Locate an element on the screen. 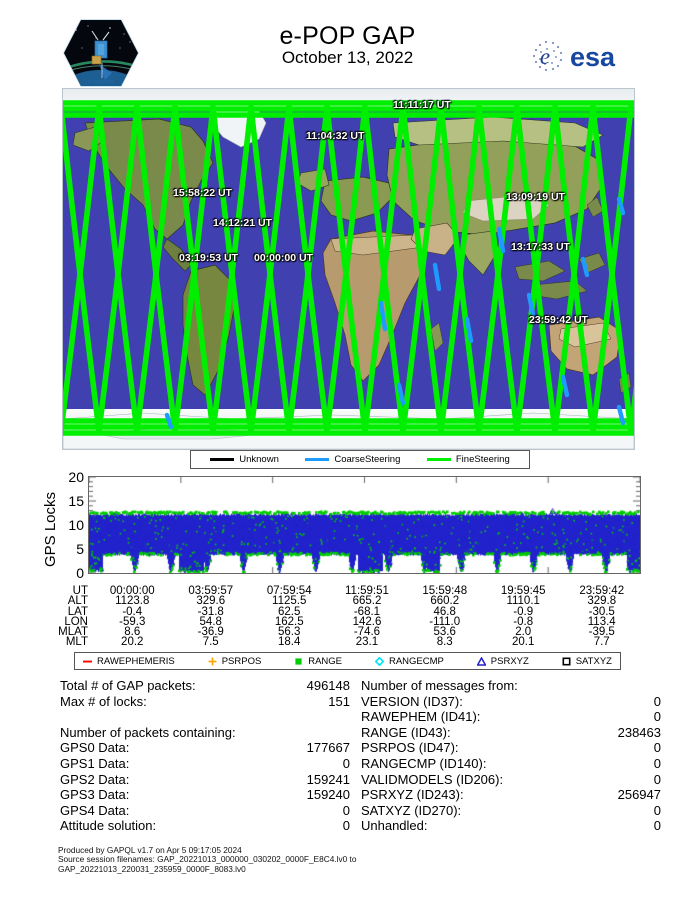 The image size is (695, 899). plus-marker-icon is located at coordinates (212, 661).